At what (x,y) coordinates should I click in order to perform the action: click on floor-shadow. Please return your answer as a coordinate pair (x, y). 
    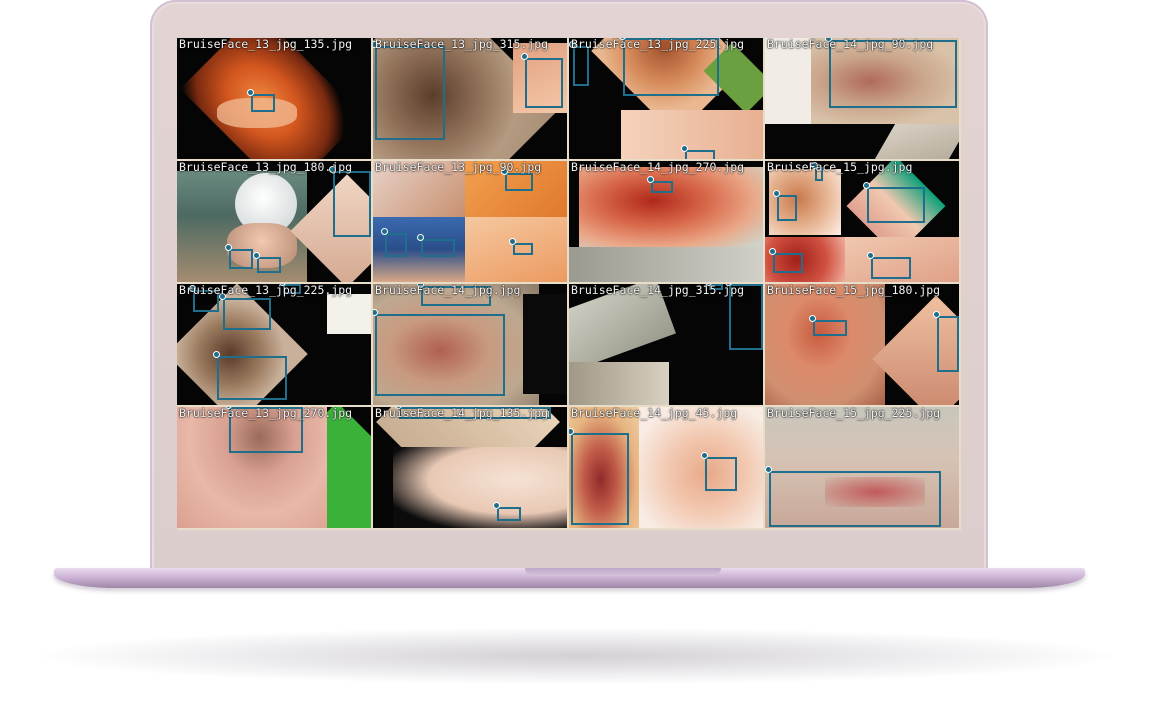
    Looking at the image, I should click on (577, 656).